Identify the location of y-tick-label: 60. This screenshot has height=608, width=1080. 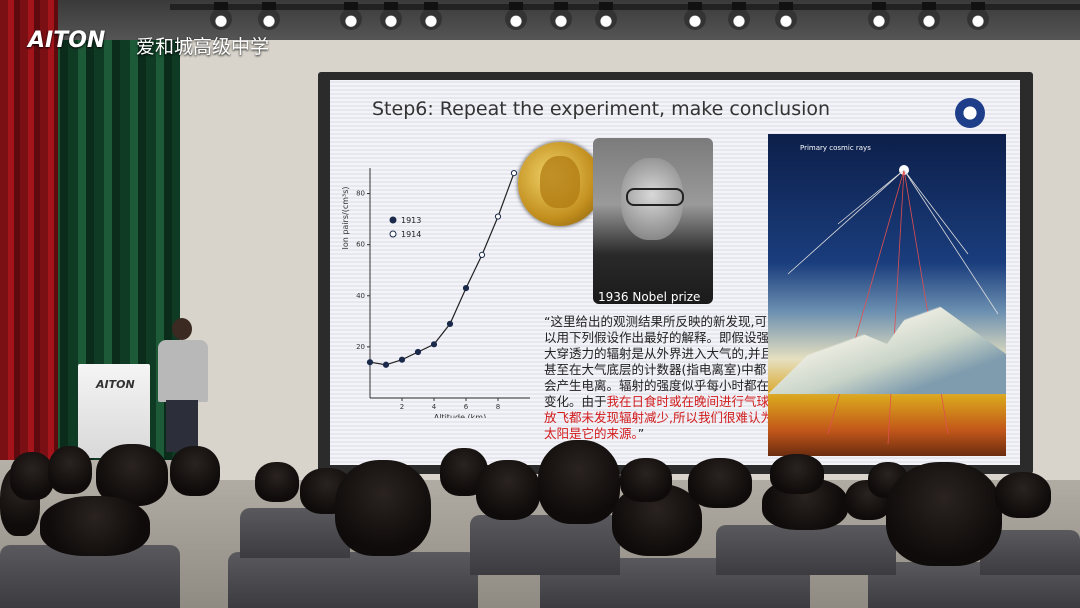
(360, 245).